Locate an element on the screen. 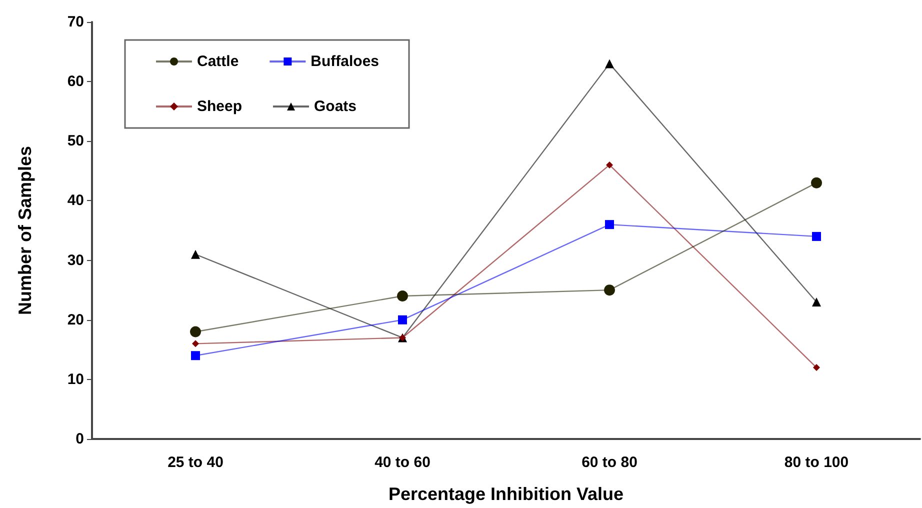 The image size is (922, 508). y-tick-label: 70 is located at coordinates (75, 22).